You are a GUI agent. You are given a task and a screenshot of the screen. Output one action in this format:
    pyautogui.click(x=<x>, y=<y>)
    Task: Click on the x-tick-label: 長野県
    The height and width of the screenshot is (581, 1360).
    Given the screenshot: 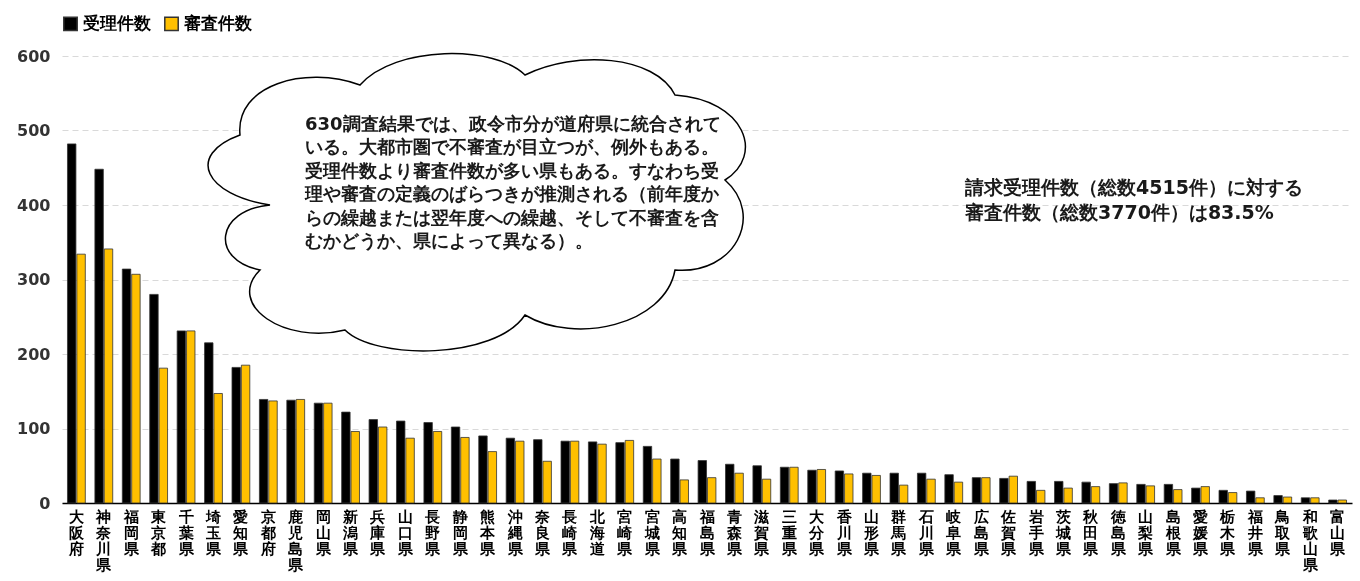 What is the action you would take?
    pyautogui.click(x=433, y=532)
    